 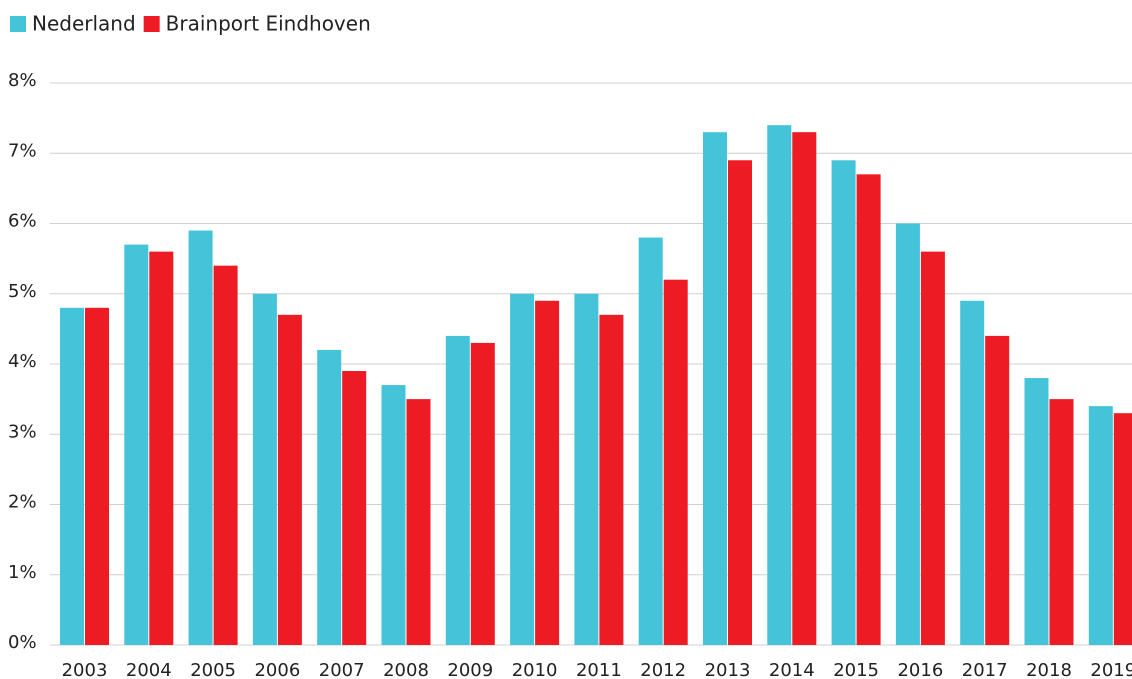 What do you see at coordinates (277, 669) in the screenshot?
I see `x-tick-label: 2006` at bounding box center [277, 669].